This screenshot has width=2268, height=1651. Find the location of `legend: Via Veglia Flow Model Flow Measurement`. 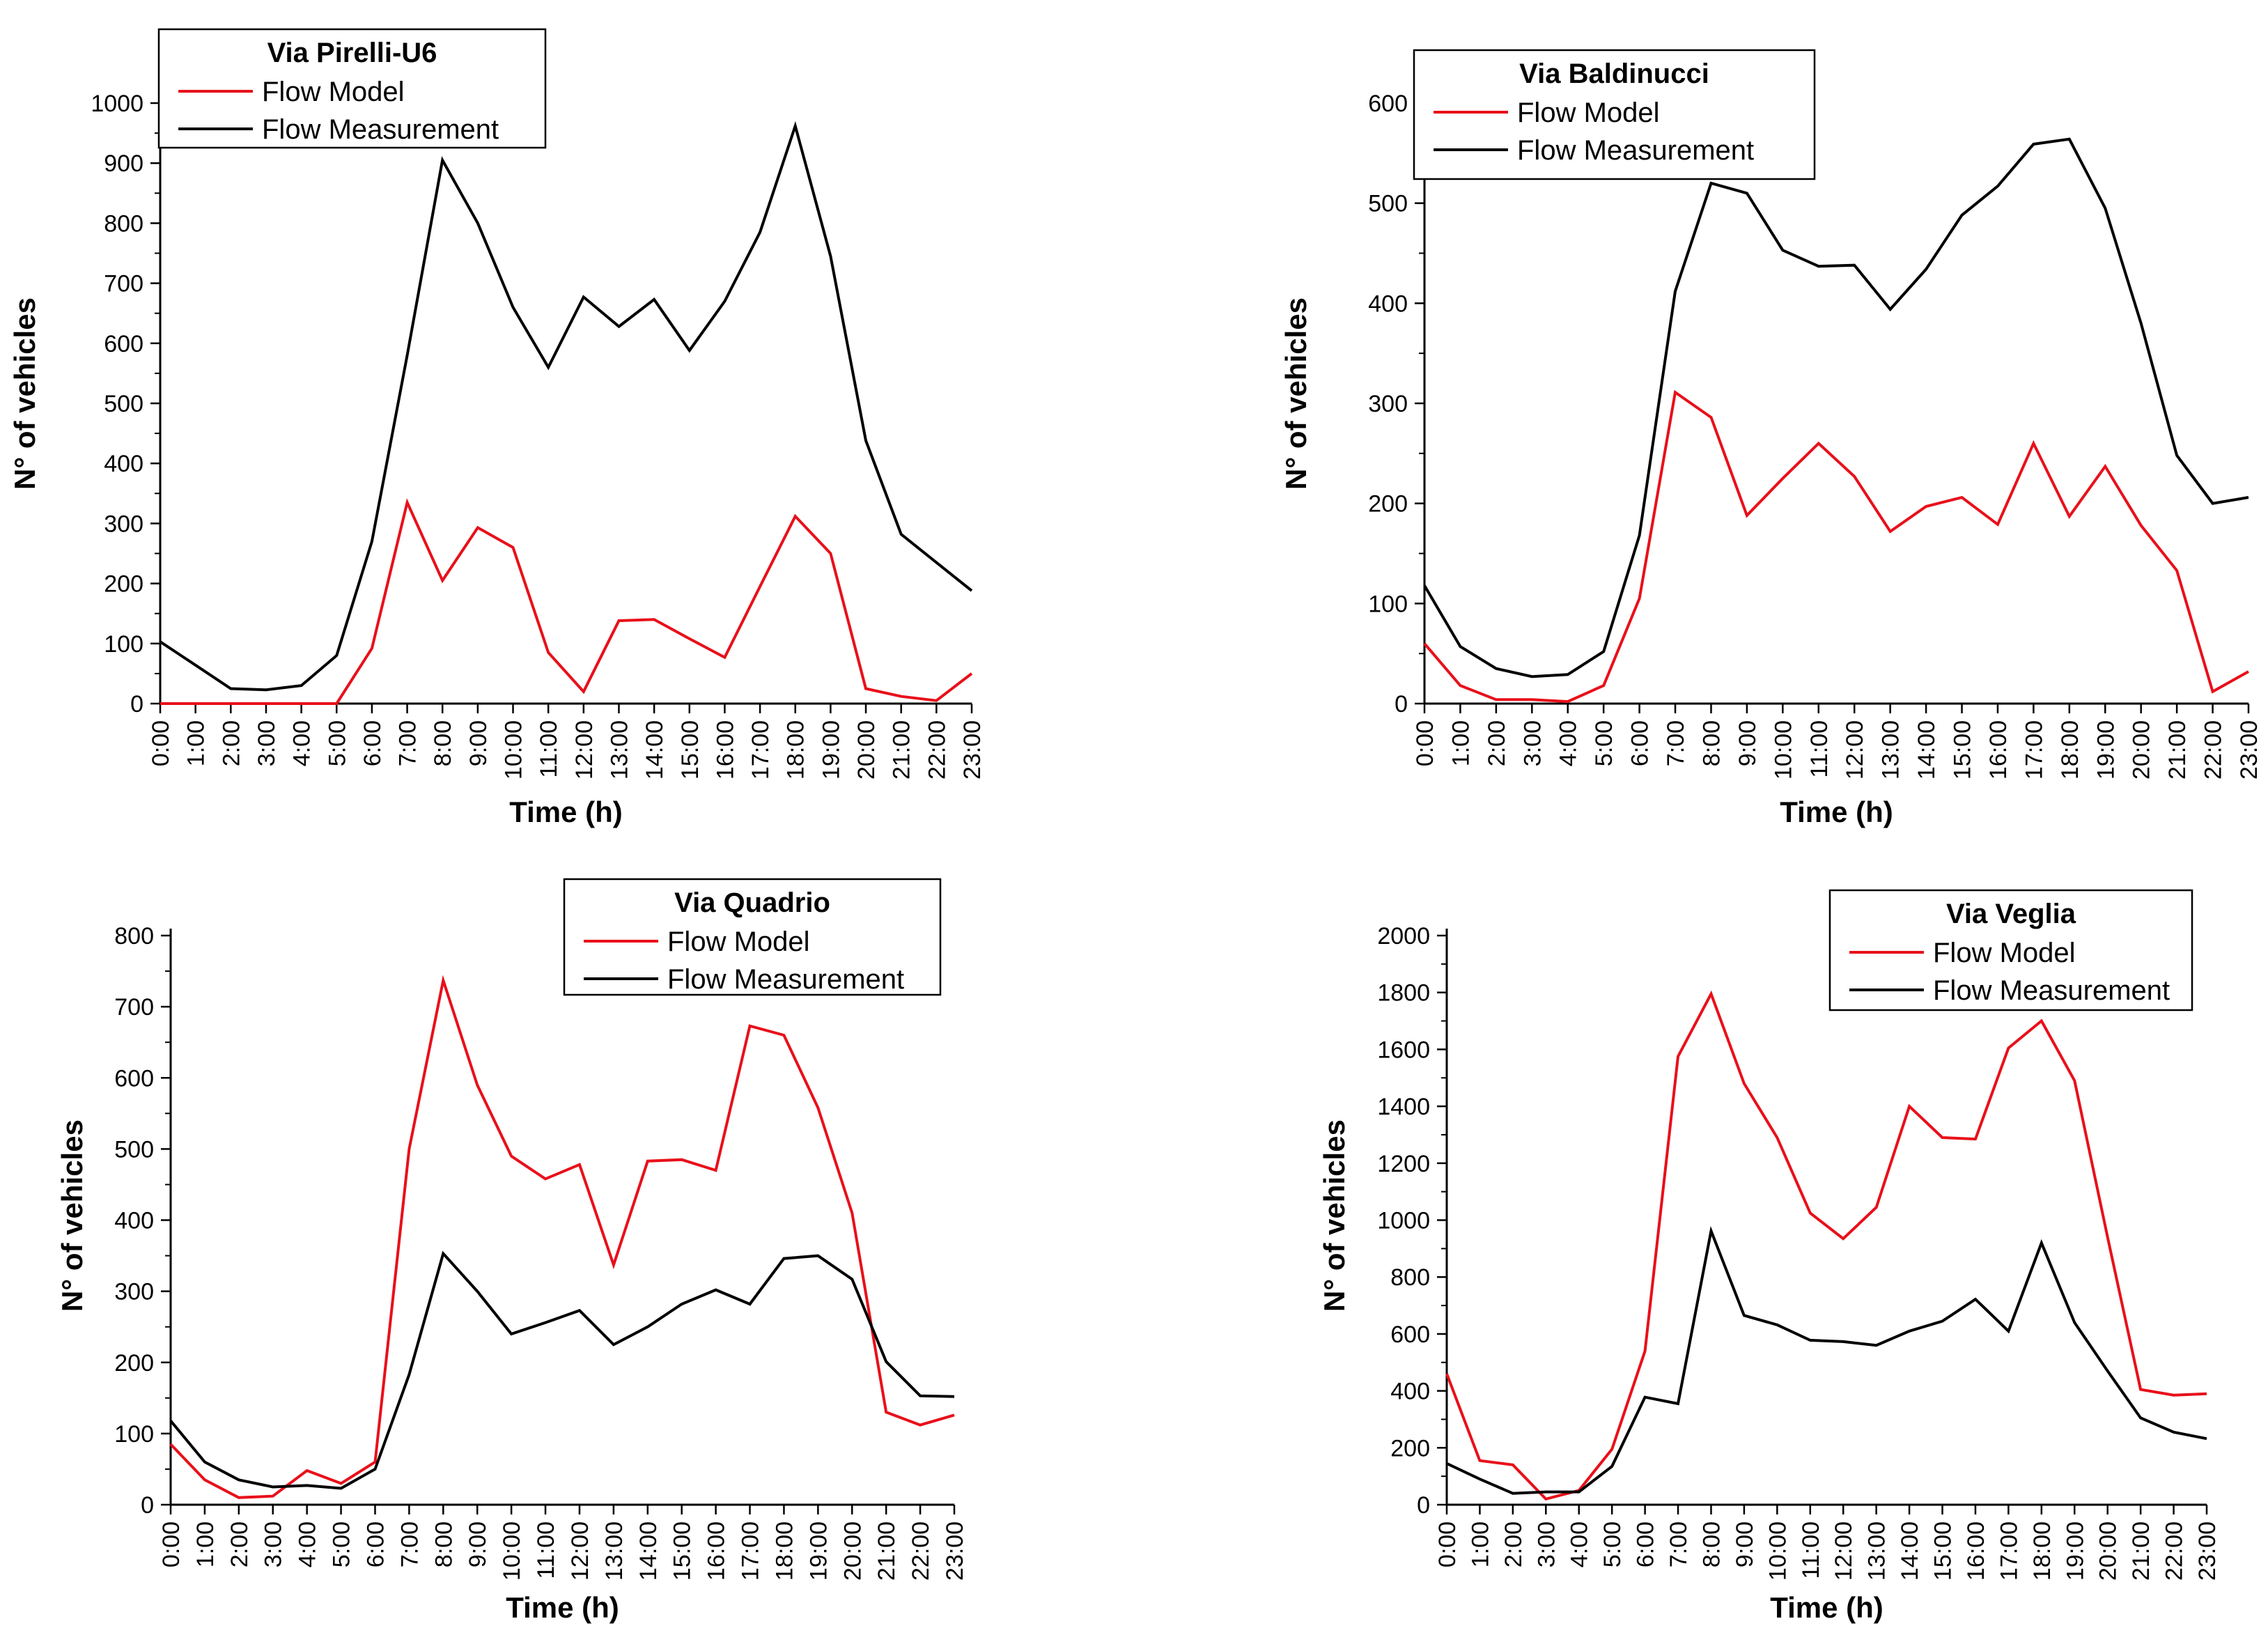

legend: Via Veglia Flow Model Flow Measurement is located at coordinates (2010, 950).